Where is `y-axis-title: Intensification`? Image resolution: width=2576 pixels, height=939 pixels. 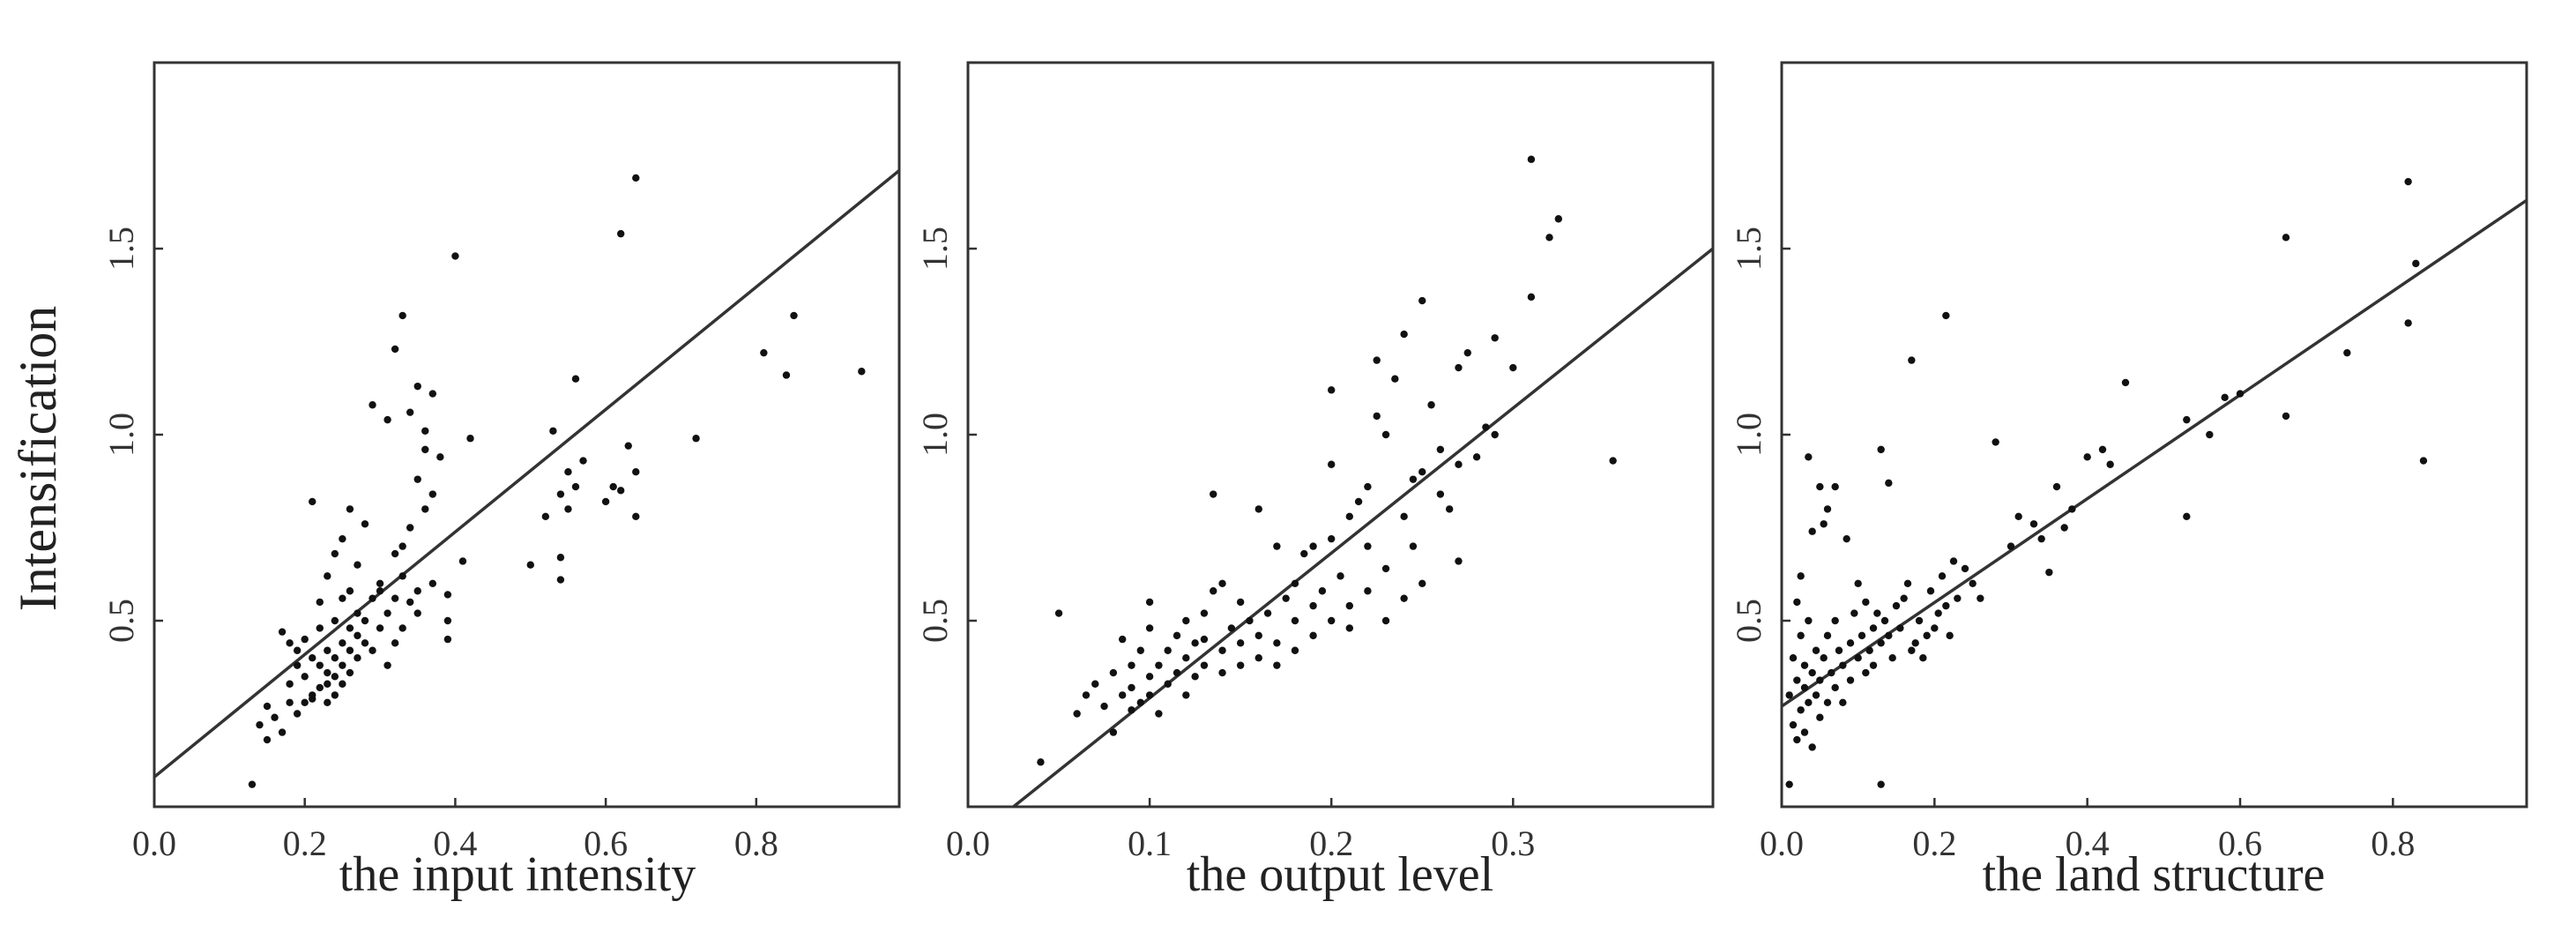 y-axis-title: Intensification is located at coordinates (38, 459).